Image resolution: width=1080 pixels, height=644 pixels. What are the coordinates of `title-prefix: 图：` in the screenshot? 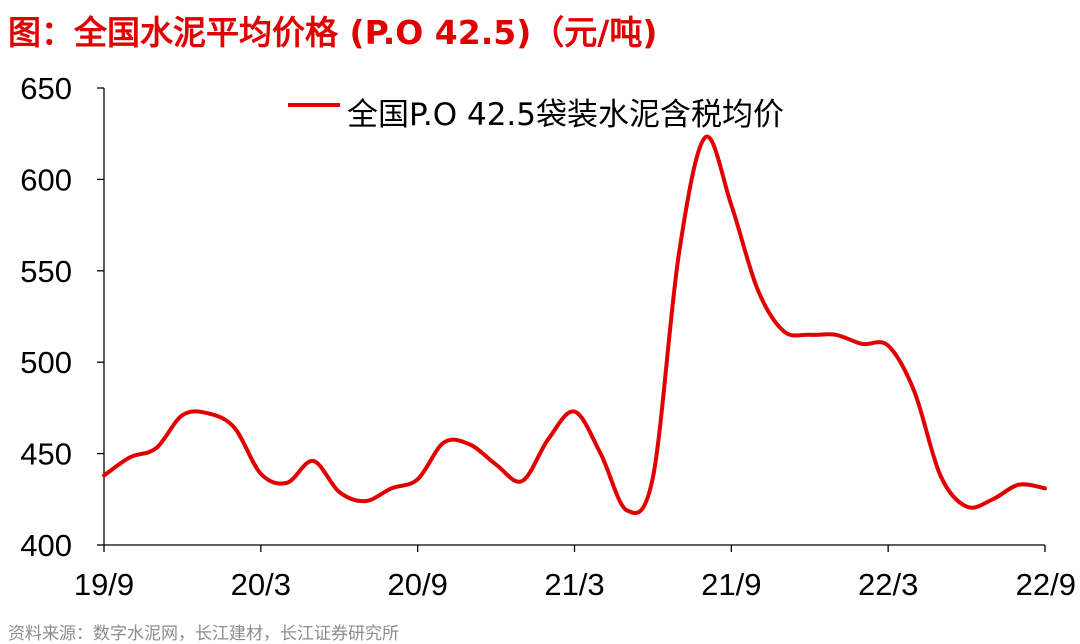 It's located at (41, 32).